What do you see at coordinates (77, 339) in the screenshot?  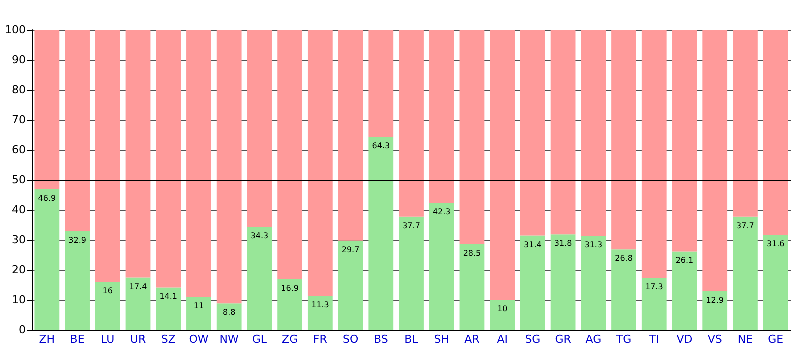 I see `x-tick-label: BE` at bounding box center [77, 339].